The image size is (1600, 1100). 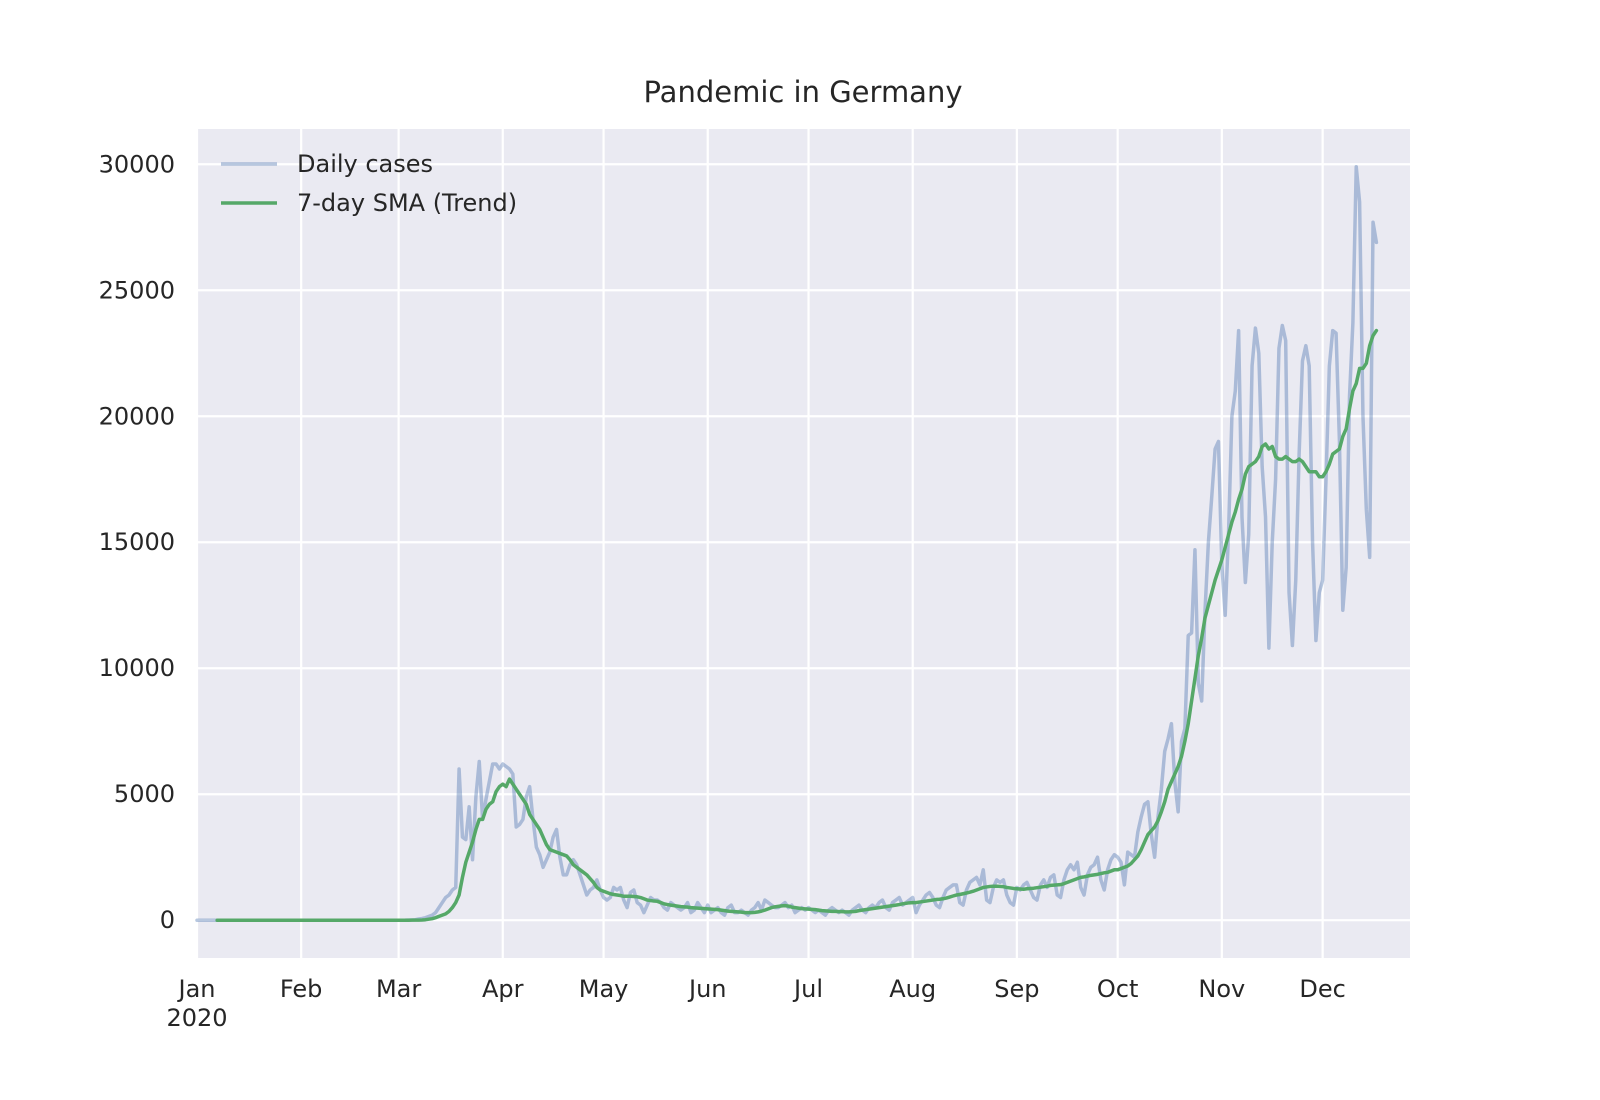 I want to click on x-tick-label: Nov, so click(x=1221, y=989).